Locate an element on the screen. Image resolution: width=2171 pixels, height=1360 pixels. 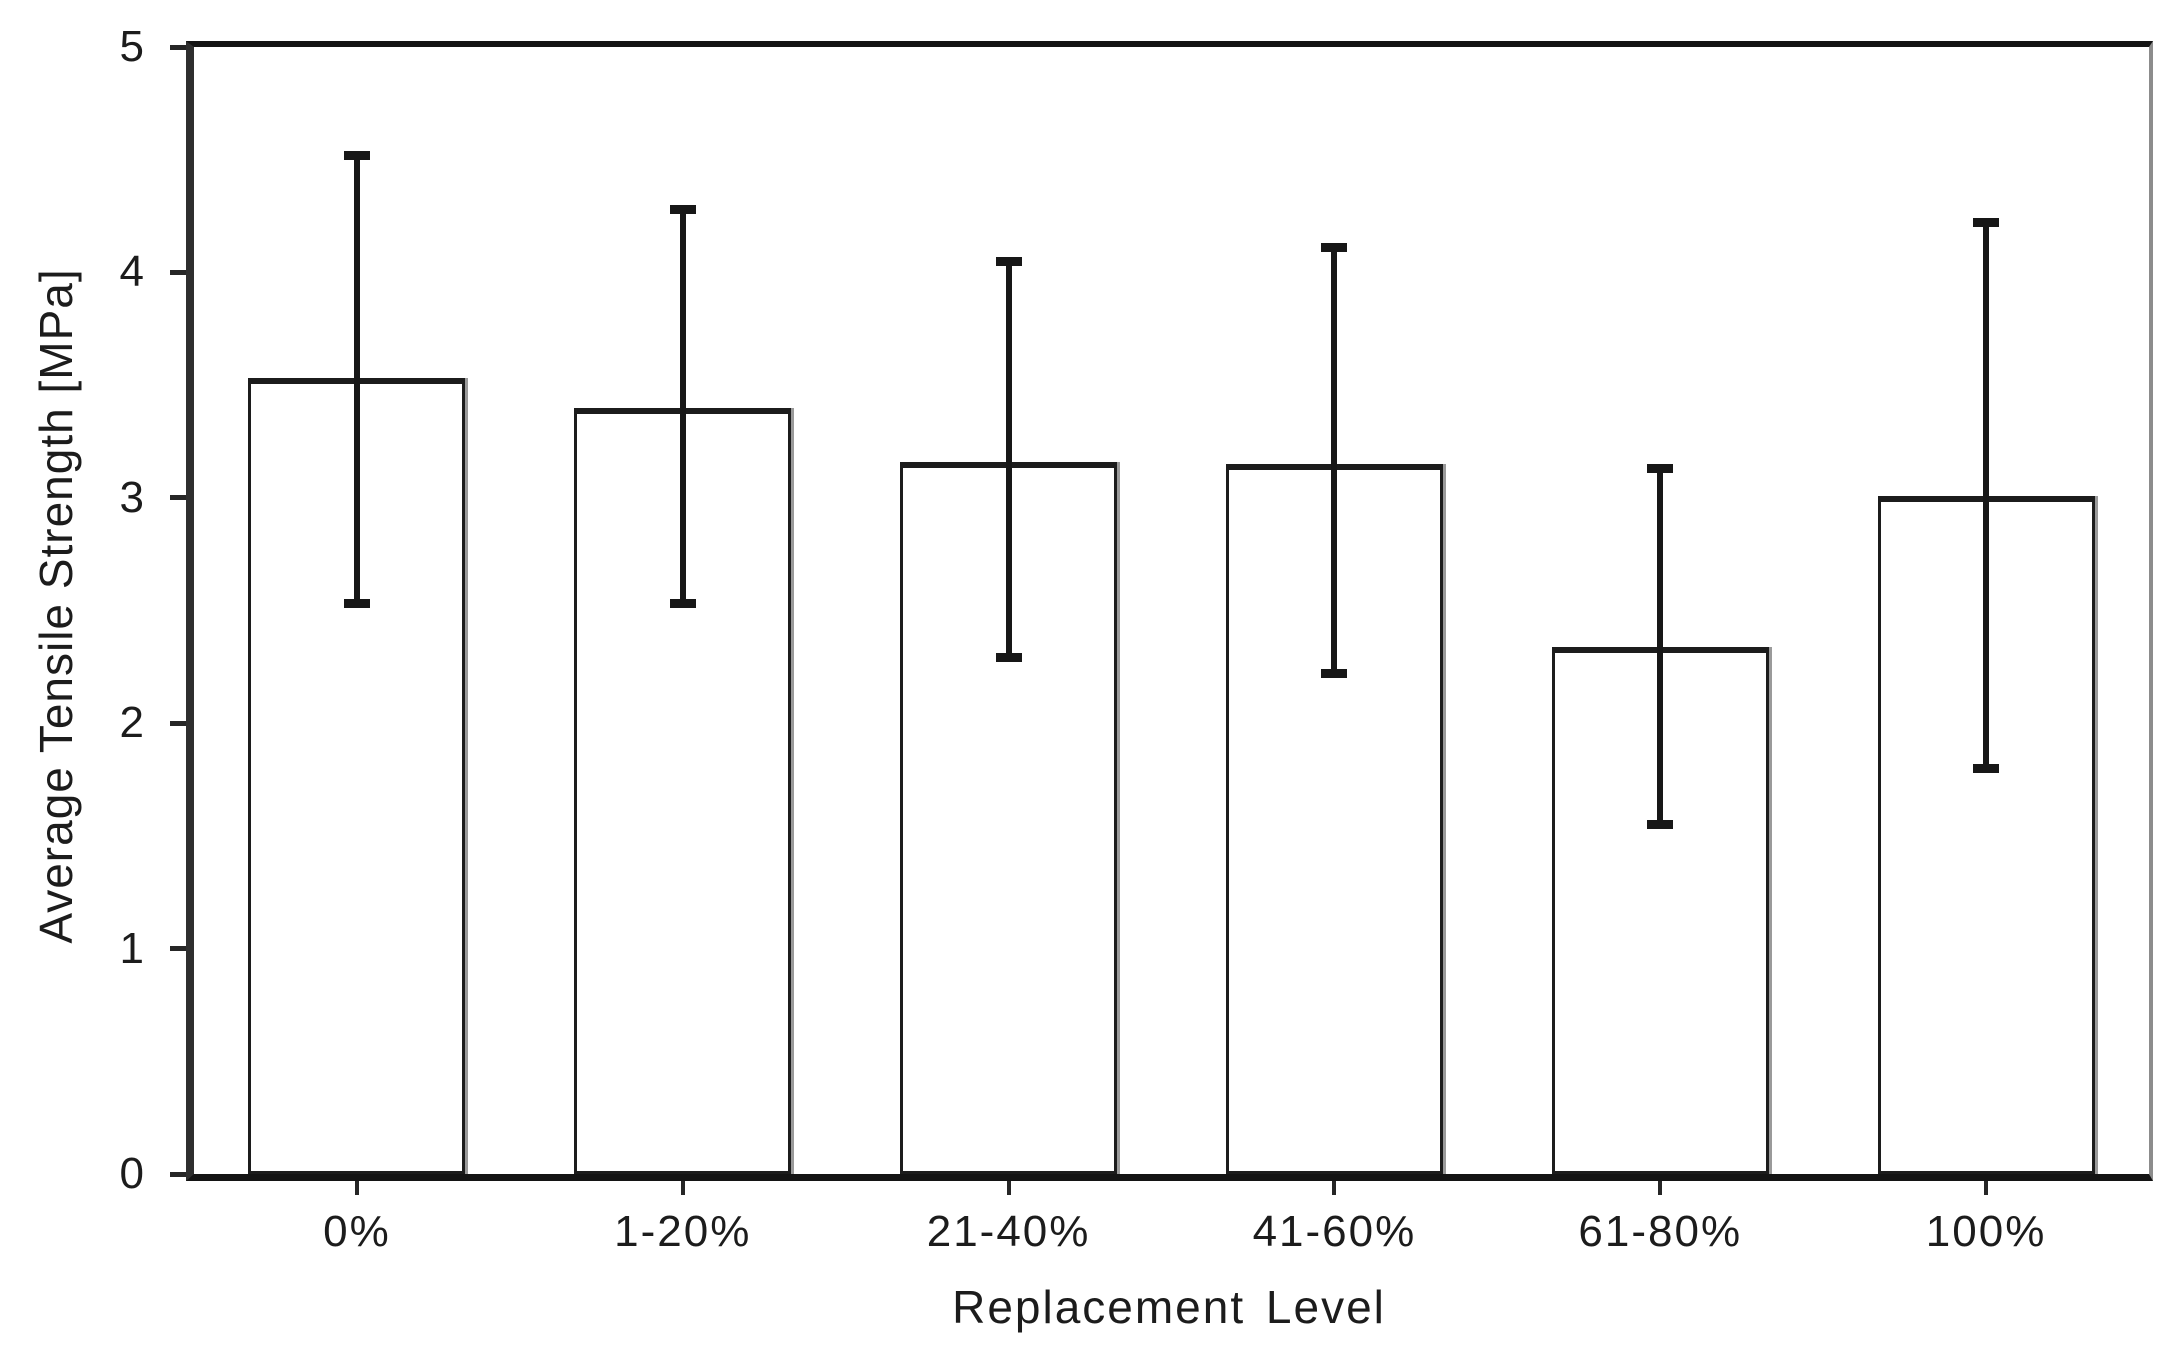
y-axis-tick-label: 4 is located at coordinates (131, 272).